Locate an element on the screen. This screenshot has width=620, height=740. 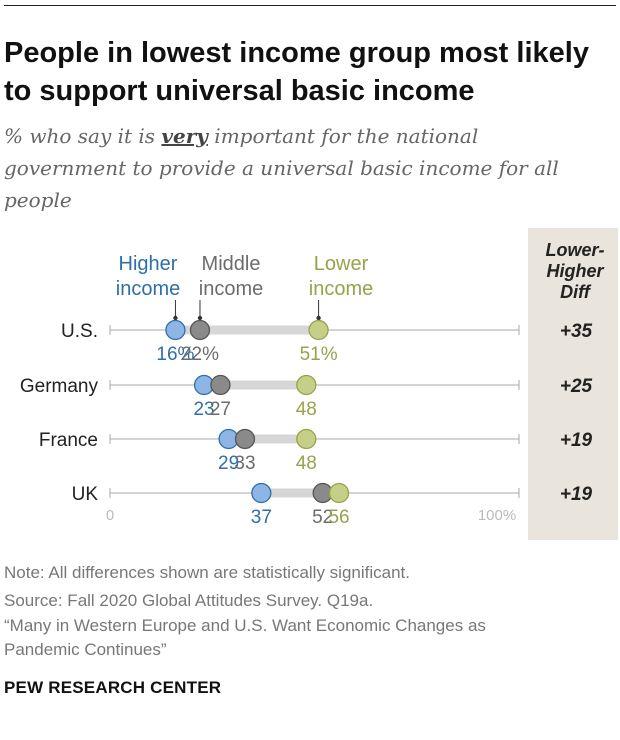
diff-value: +35 is located at coordinates (576, 331).